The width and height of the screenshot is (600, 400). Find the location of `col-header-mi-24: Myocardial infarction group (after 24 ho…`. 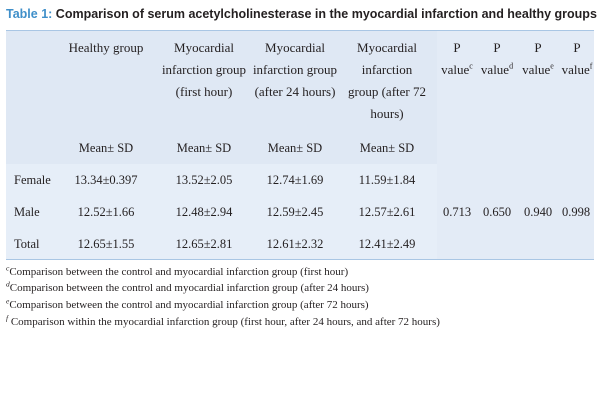

col-header-mi-24: Myocardial infarction group (after 24 ho… is located at coordinates (295, 69).